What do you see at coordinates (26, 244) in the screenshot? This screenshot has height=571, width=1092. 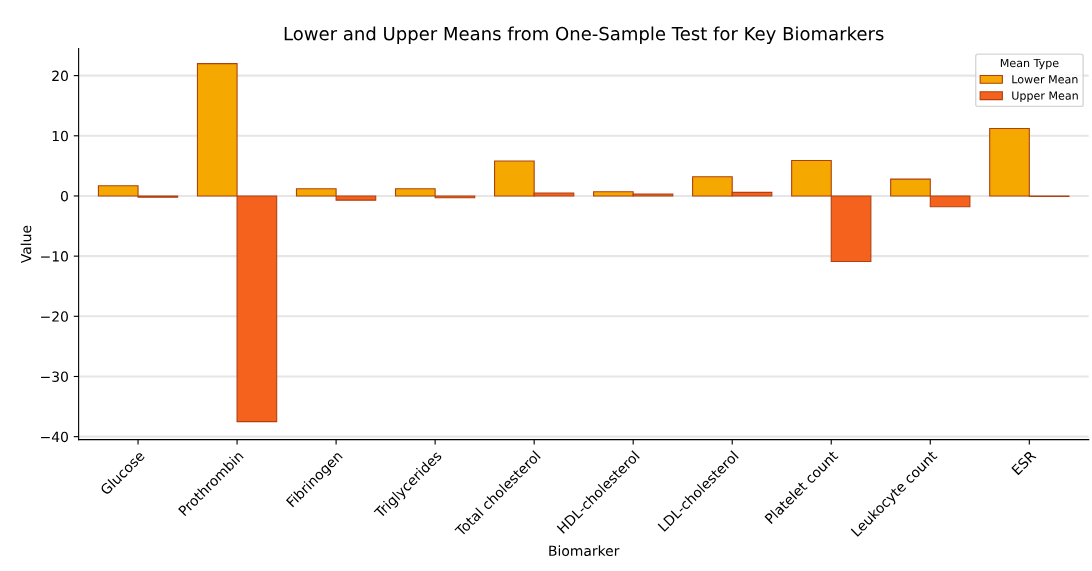 I see `y-axis-title: Value` at bounding box center [26, 244].